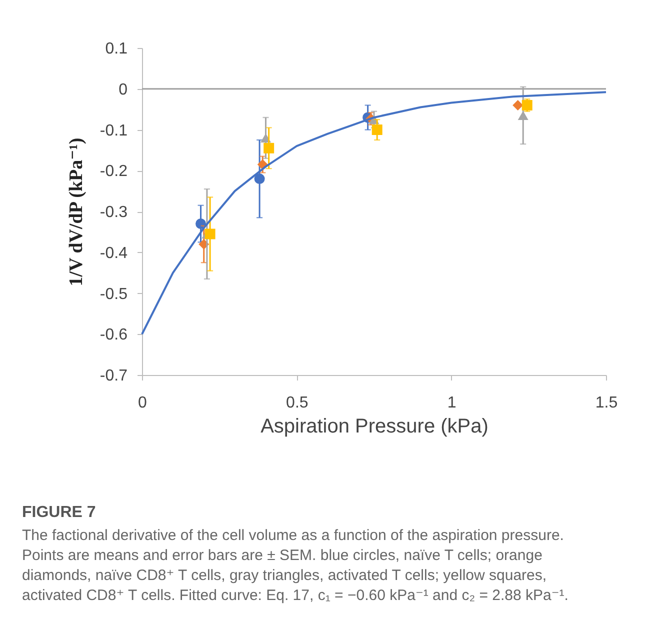  I want to click on x-tick-label: 1.5, so click(606, 403).